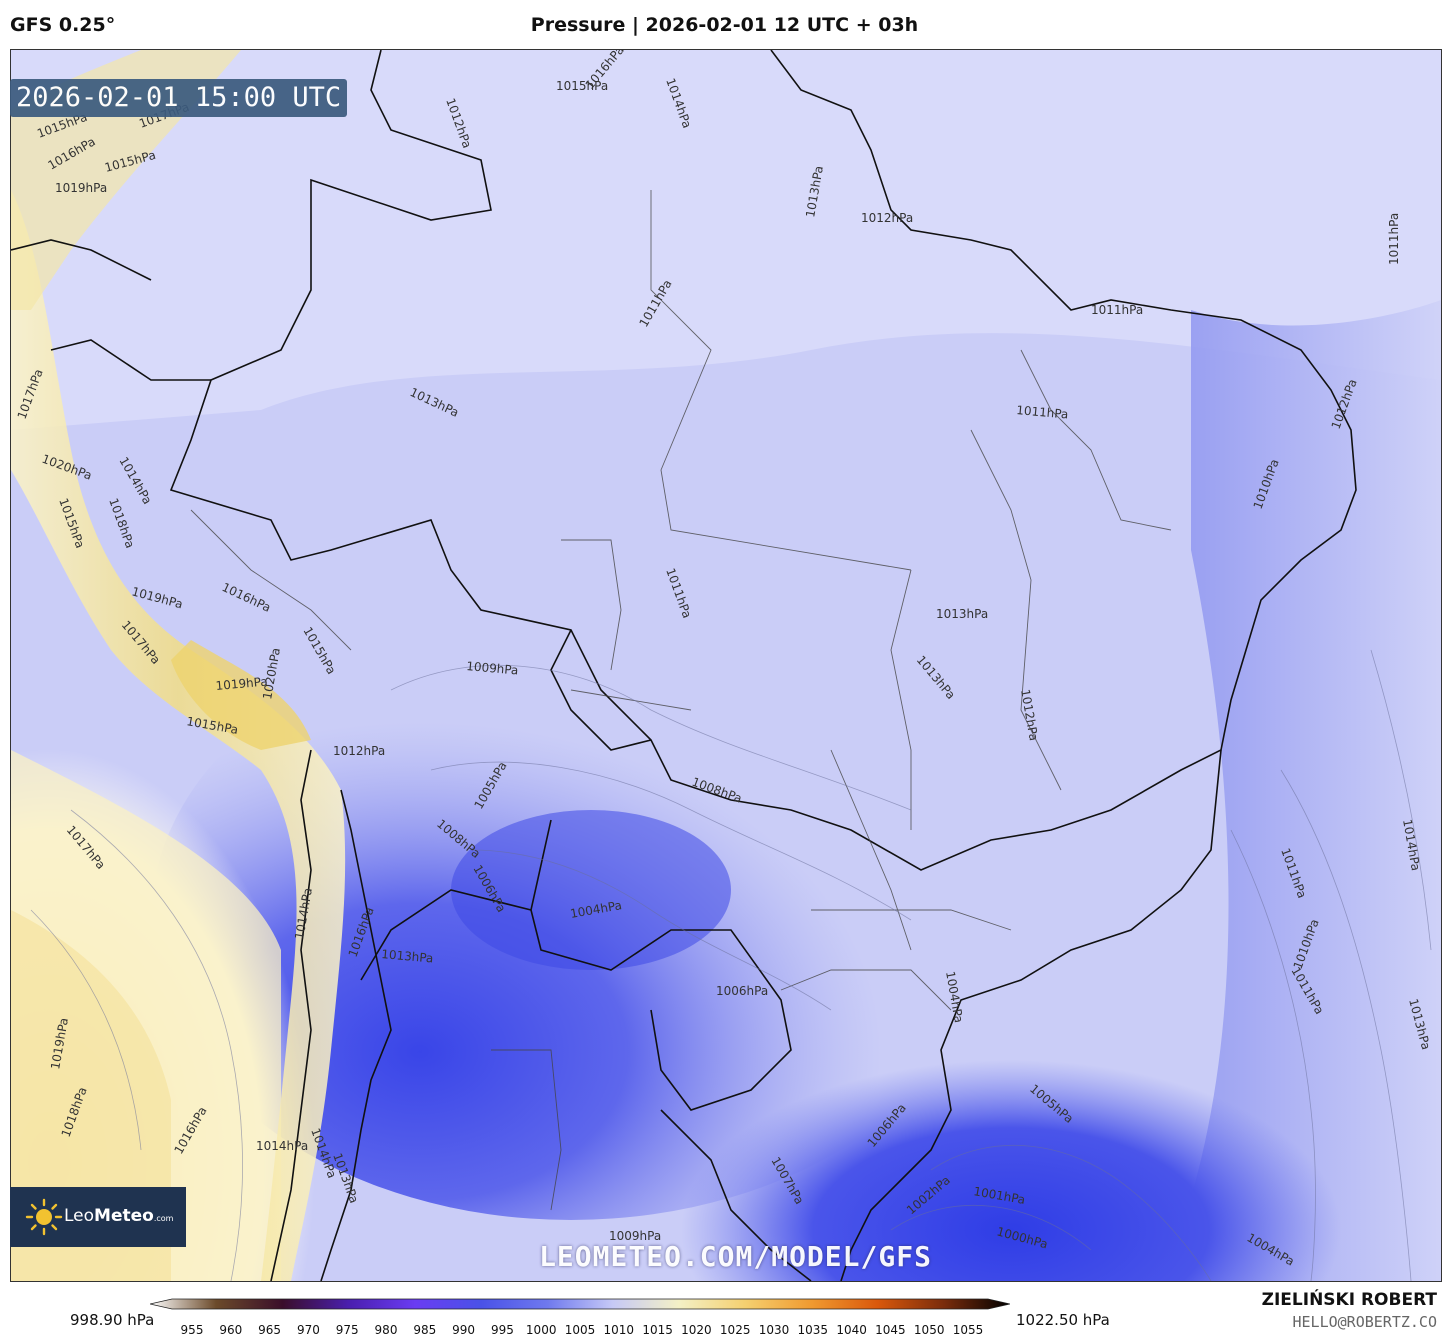 Image resolution: width=1449 pixels, height=1338 pixels. Describe the element at coordinates (386, 1330) in the screenshot. I see `colorbar-tick-label: 980` at that location.